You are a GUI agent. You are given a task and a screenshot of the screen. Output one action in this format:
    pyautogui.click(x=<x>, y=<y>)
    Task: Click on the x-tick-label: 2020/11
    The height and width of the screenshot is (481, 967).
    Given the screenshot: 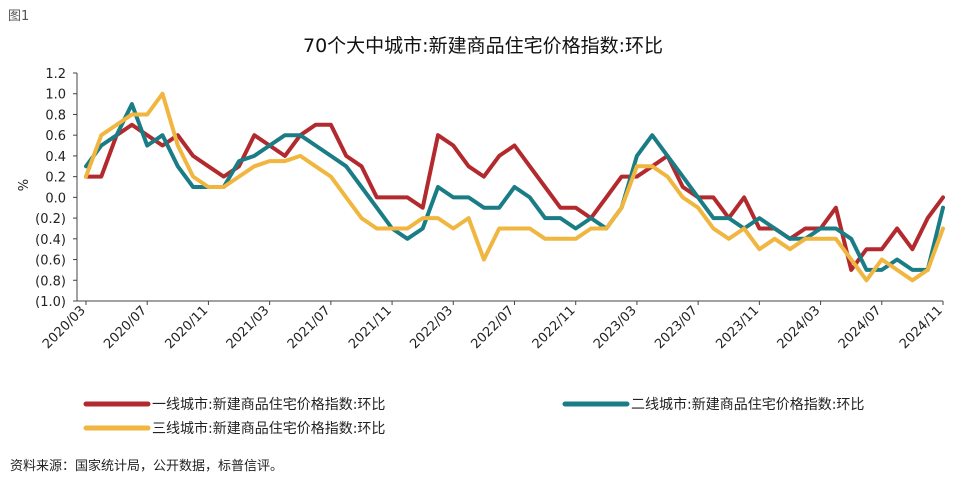 What is the action you would take?
    pyautogui.click(x=186, y=327)
    